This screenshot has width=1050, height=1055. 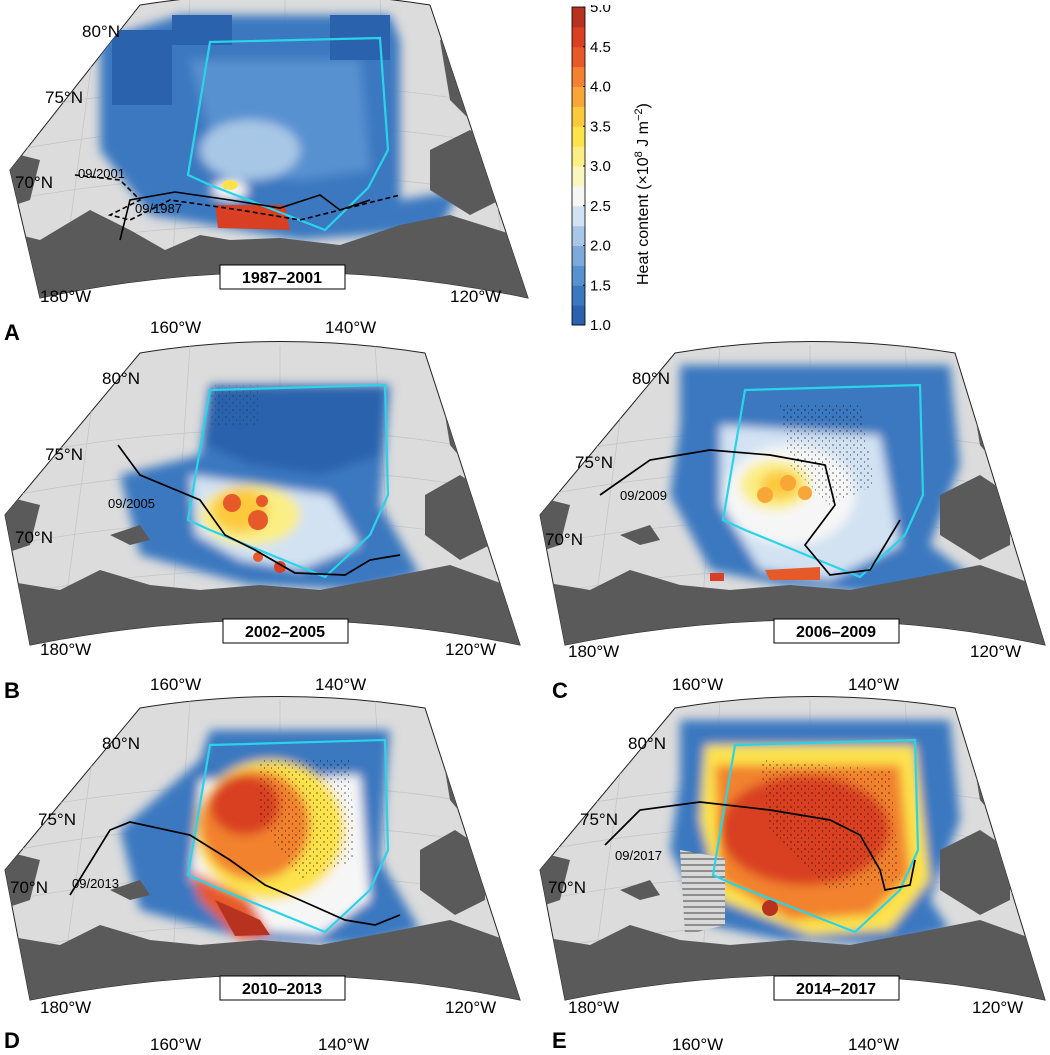 I want to click on ice-edge-label: 09/2005, so click(x=131, y=503).